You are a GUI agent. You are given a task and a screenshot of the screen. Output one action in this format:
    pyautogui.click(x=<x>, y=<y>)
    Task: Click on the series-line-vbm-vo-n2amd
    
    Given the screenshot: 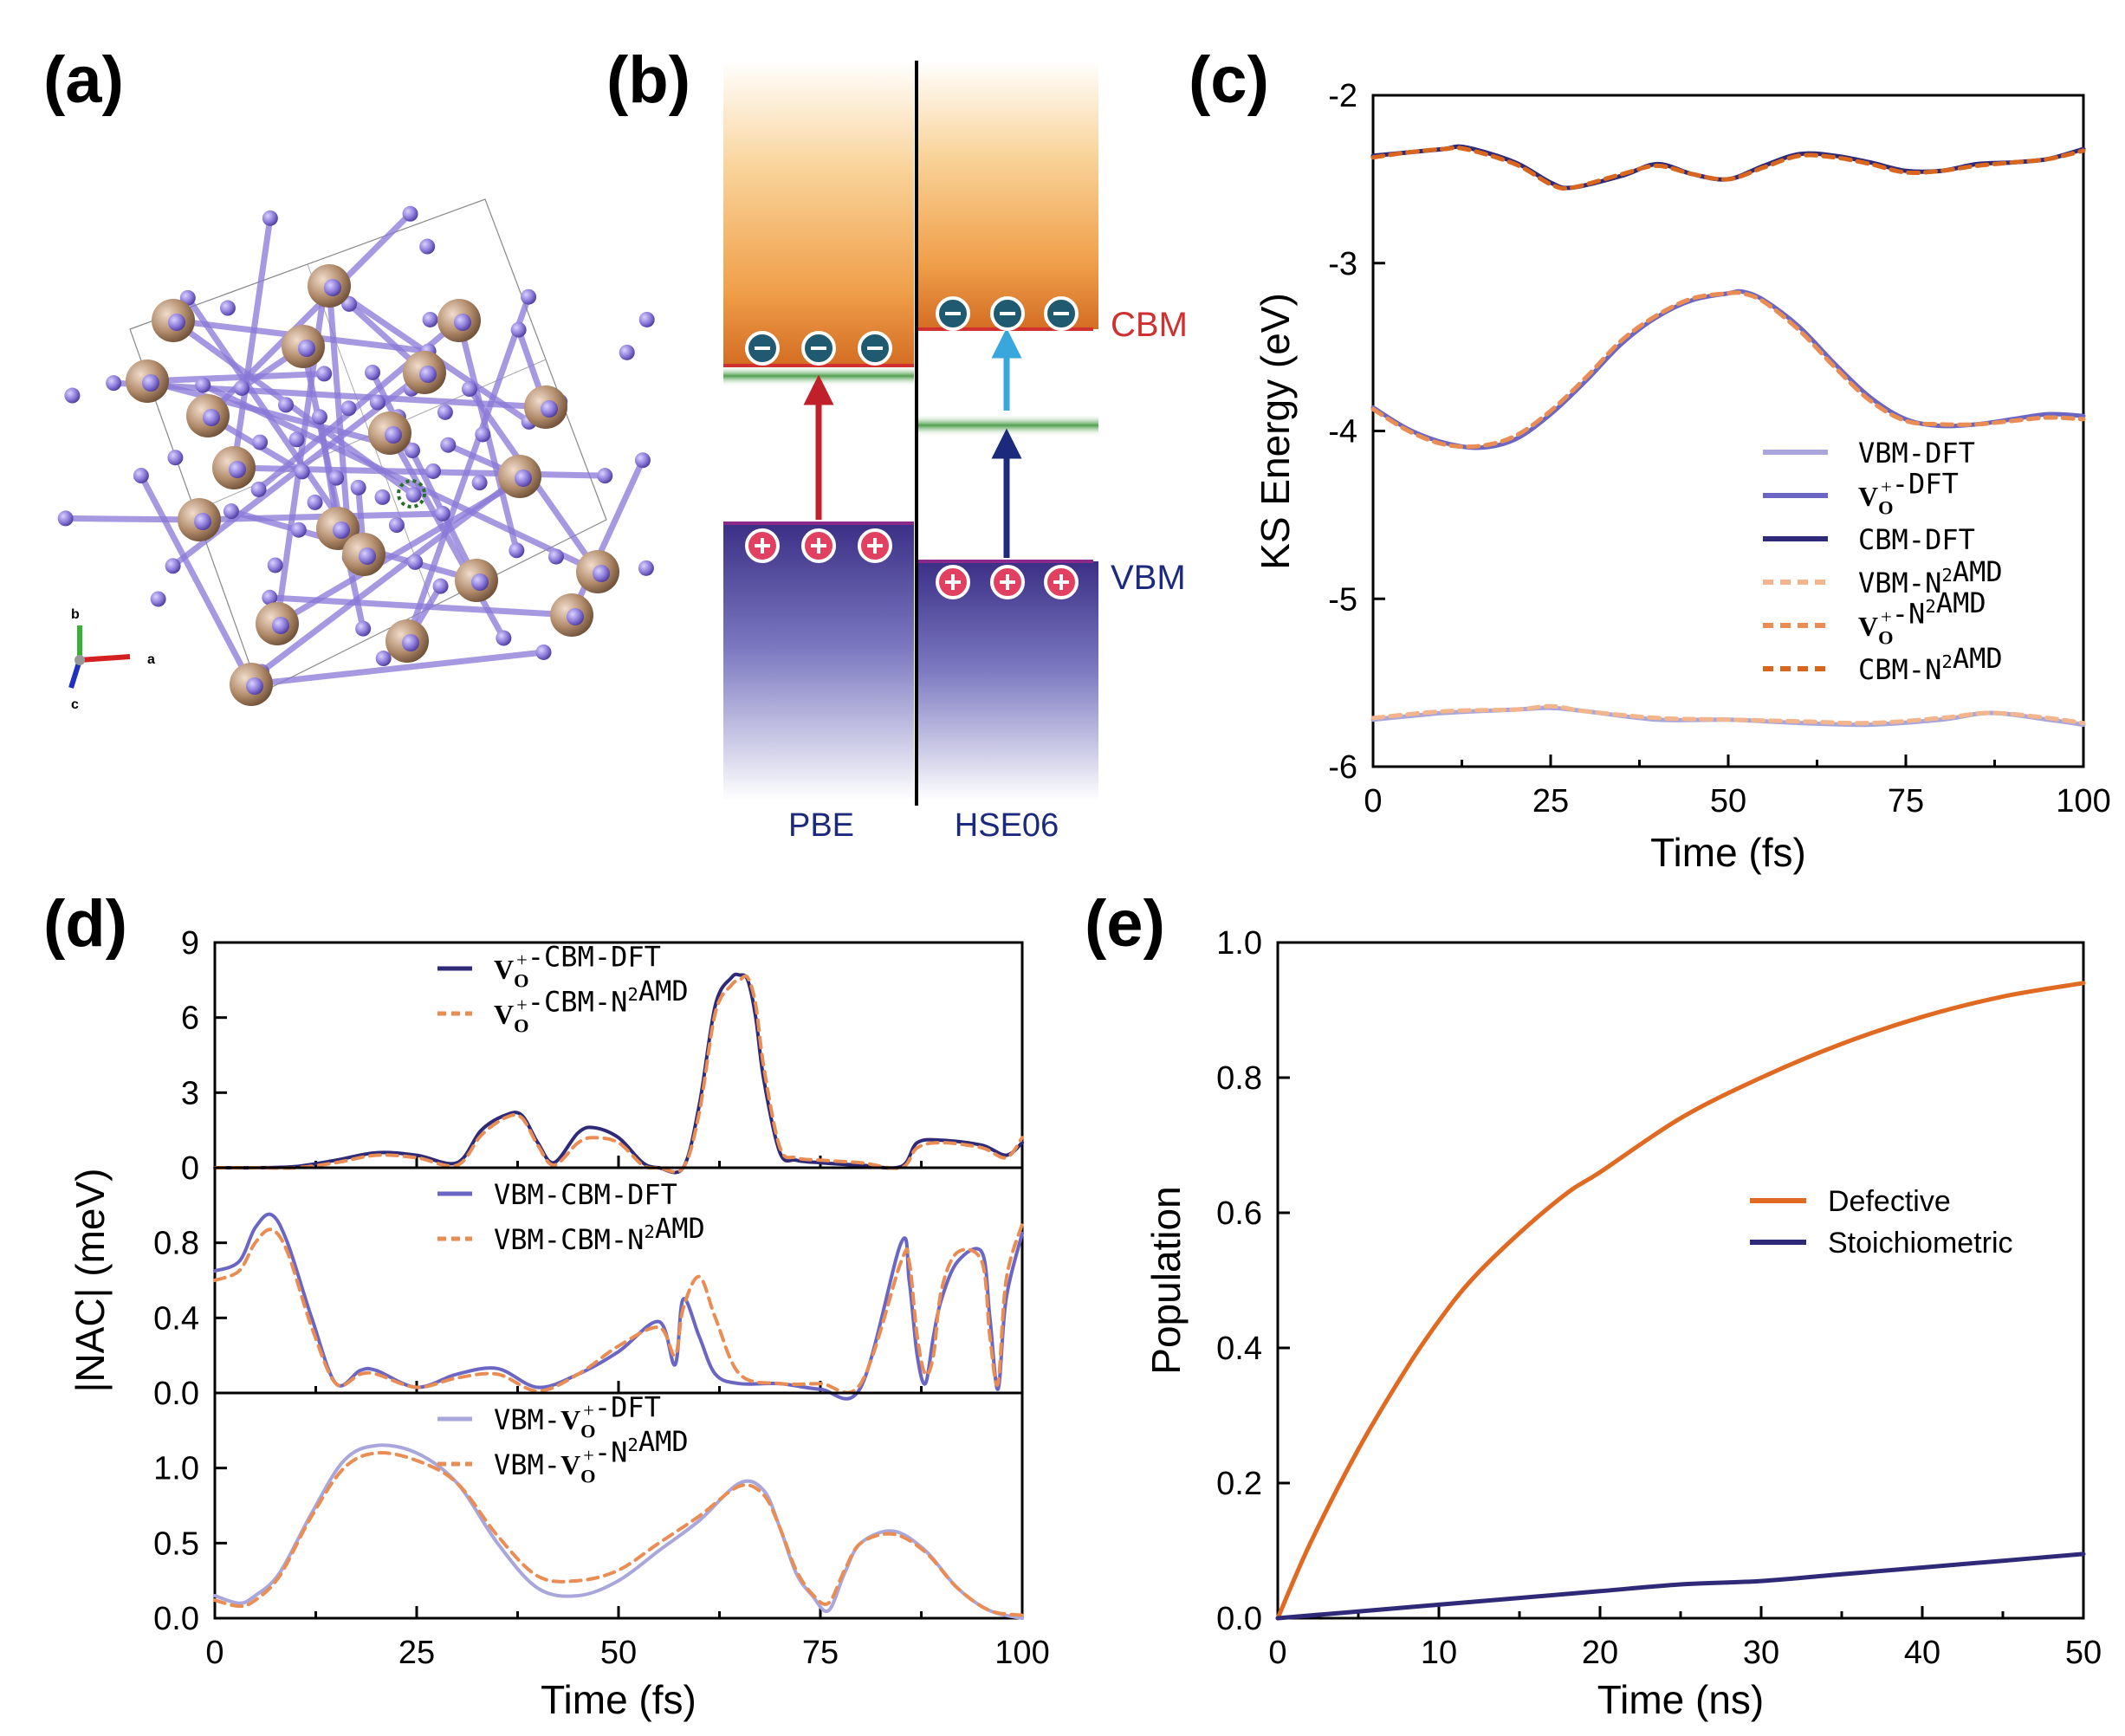 What is the action you would take?
    pyautogui.click(x=618, y=1534)
    